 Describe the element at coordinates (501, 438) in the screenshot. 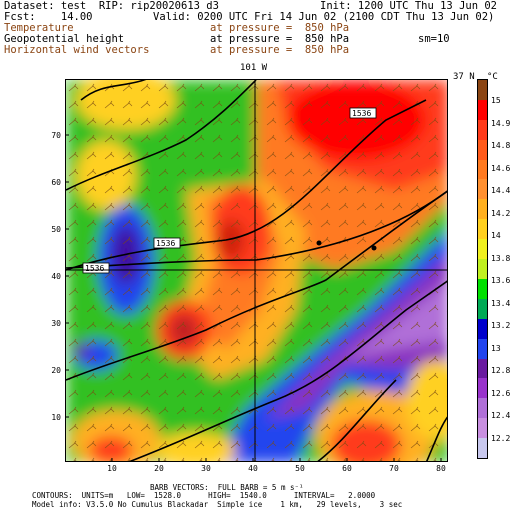

I see `colorbar-label: 12.2` at that location.